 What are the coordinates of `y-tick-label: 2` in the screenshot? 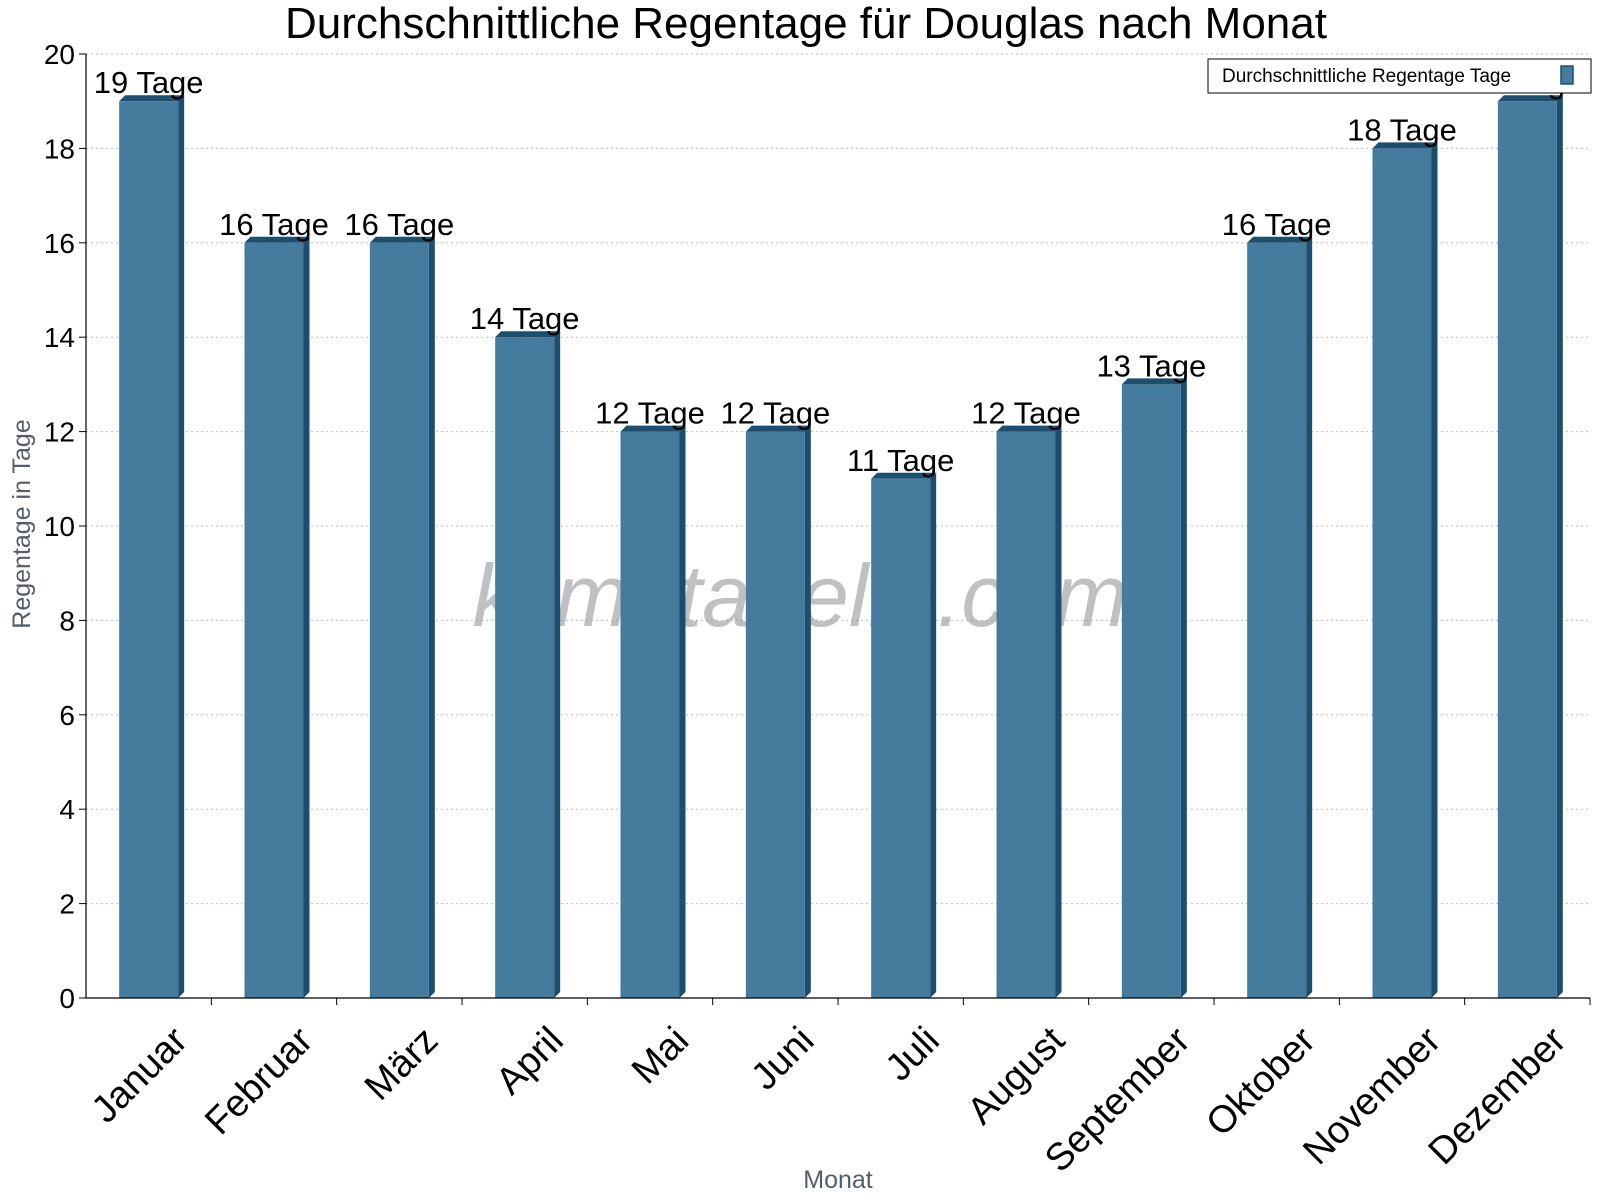 It's located at (67, 904).